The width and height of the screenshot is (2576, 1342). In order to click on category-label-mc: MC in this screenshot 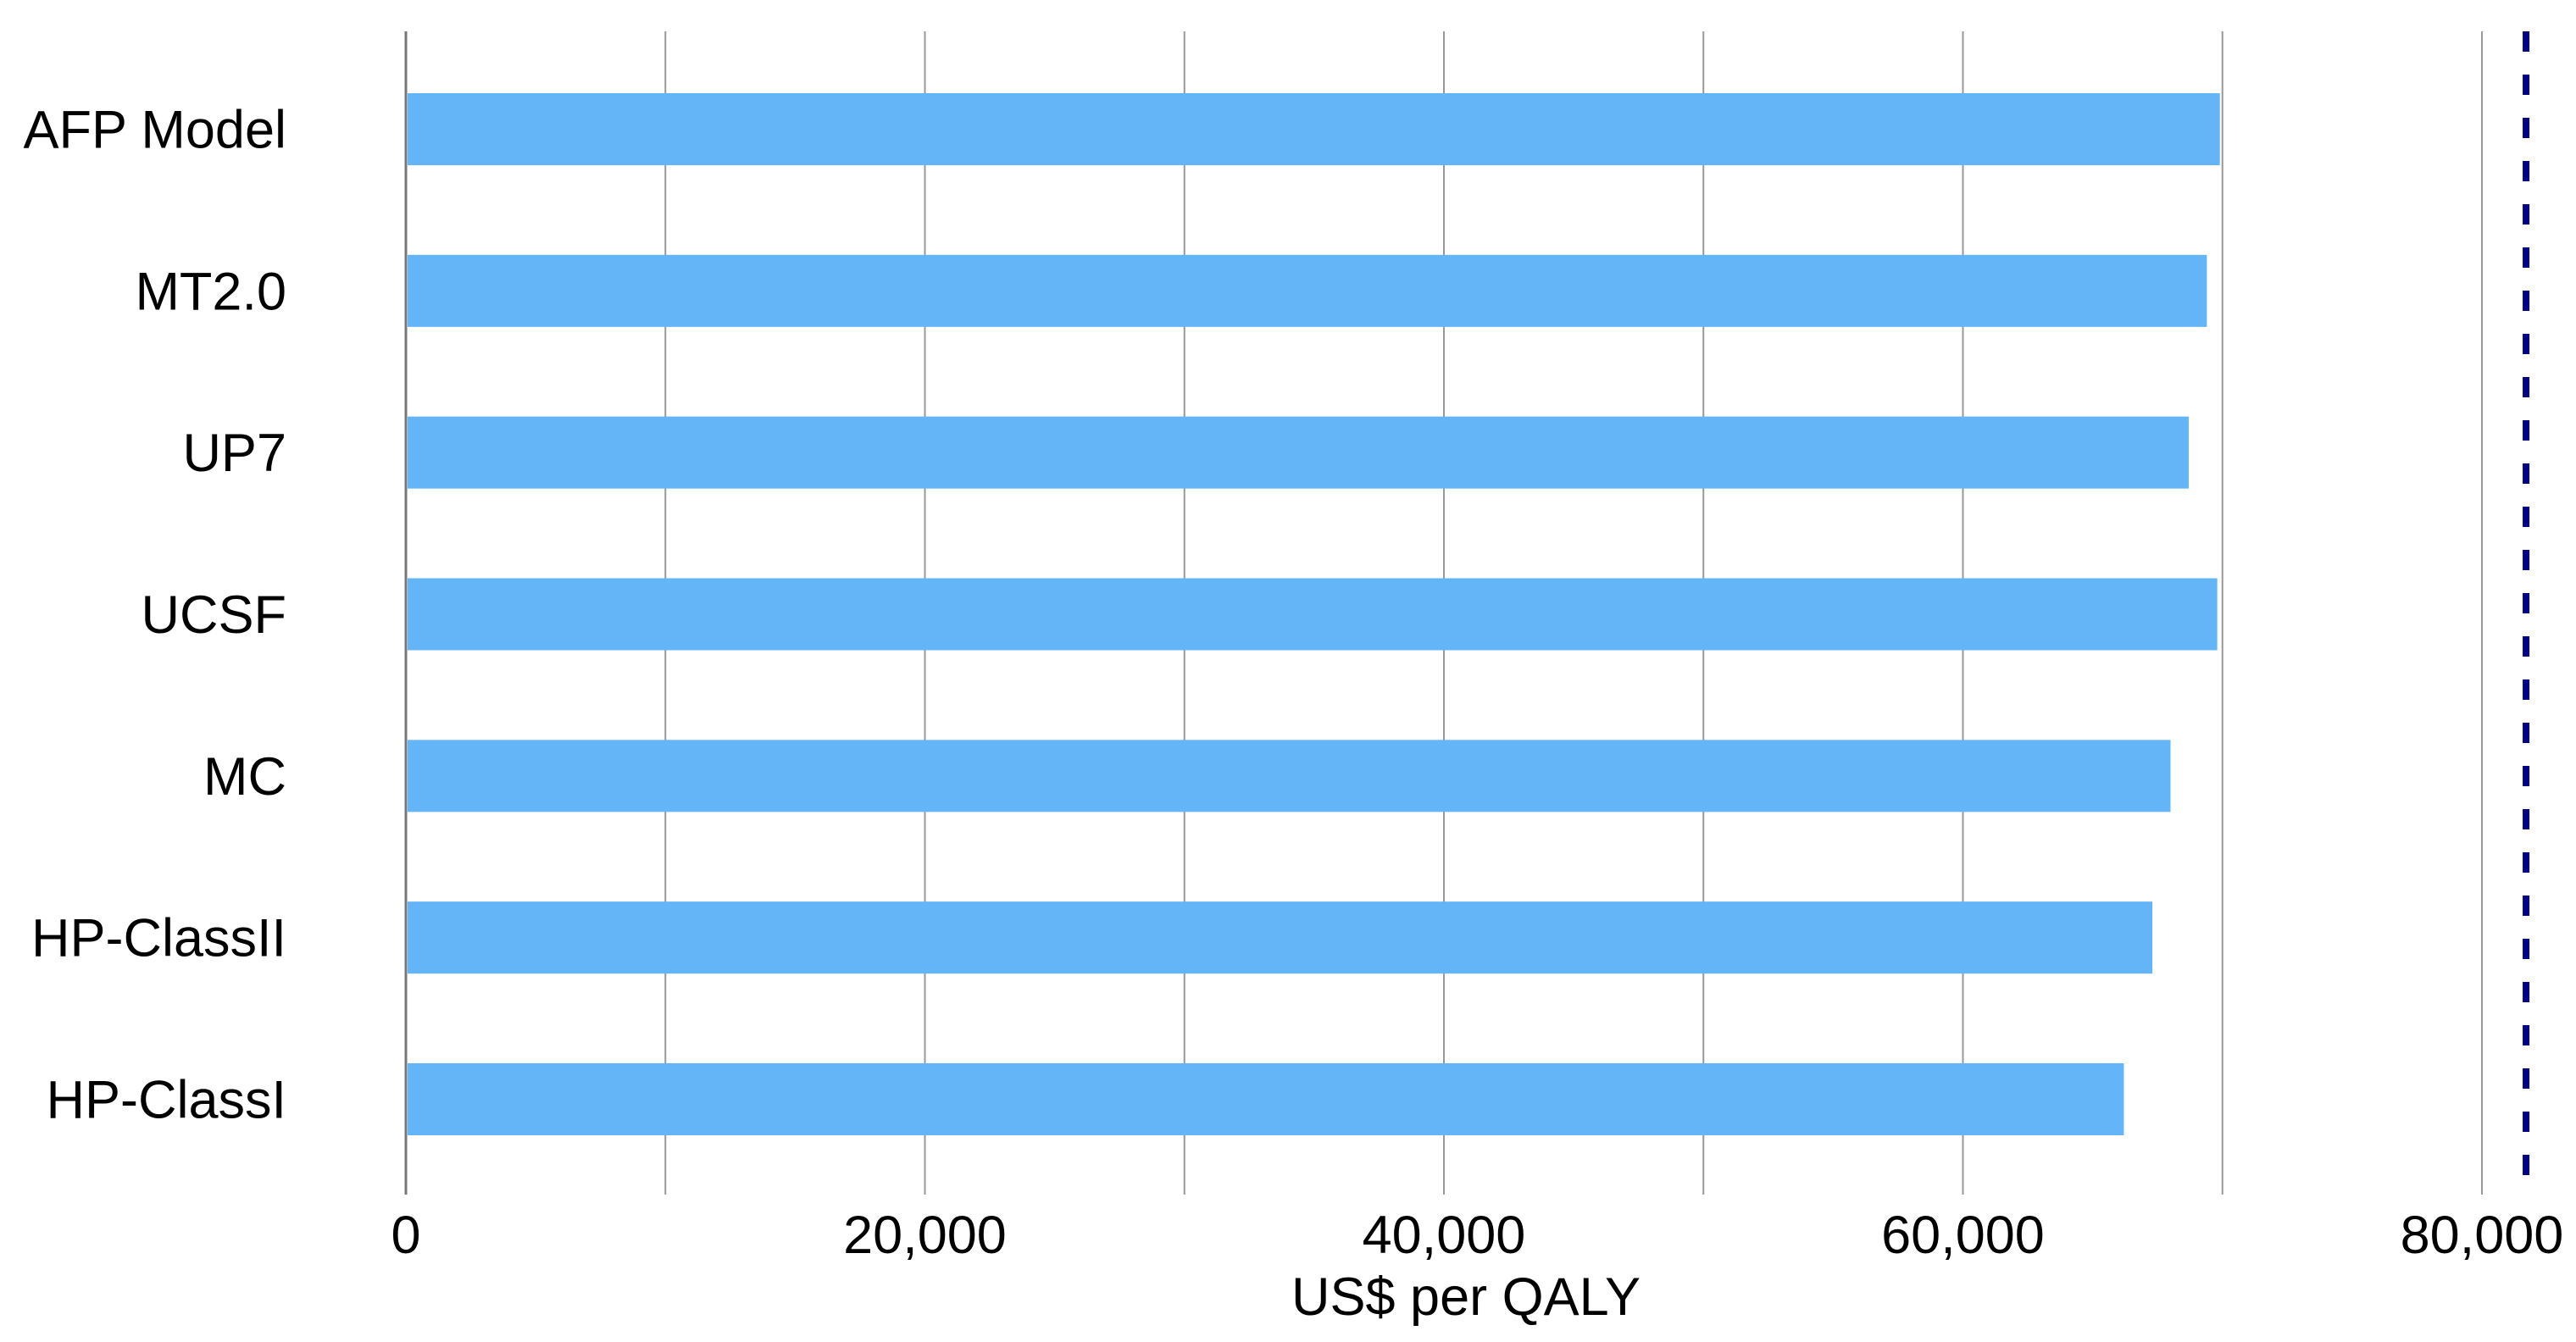, I will do `click(244, 777)`.